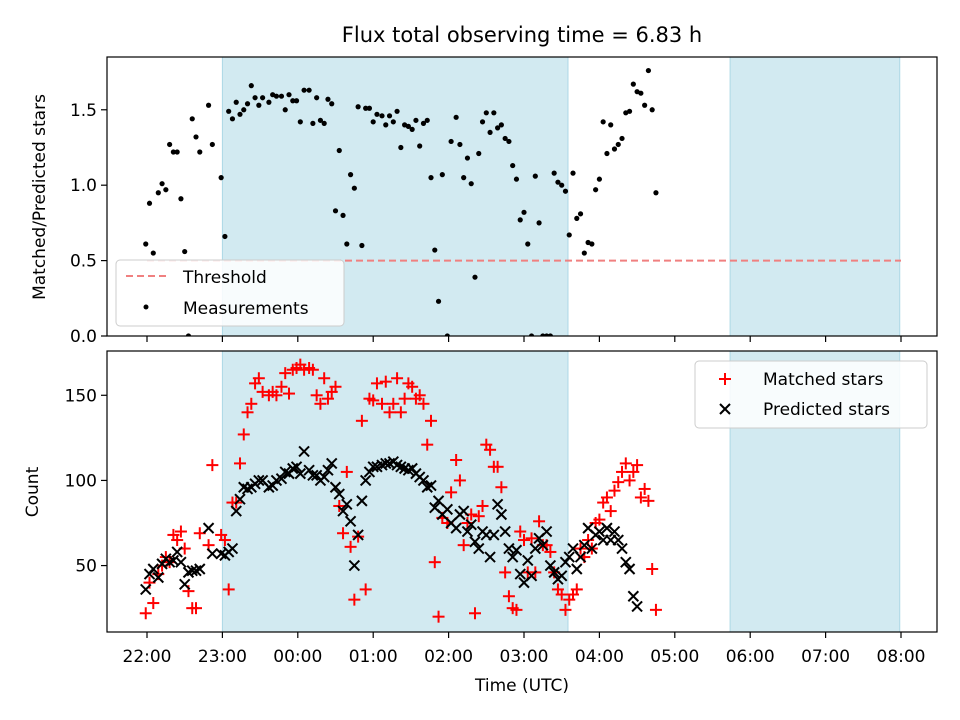  What do you see at coordinates (83, 337) in the screenshot?
I see `y-tick-label: 0.0` at bounding box center [83, 337].